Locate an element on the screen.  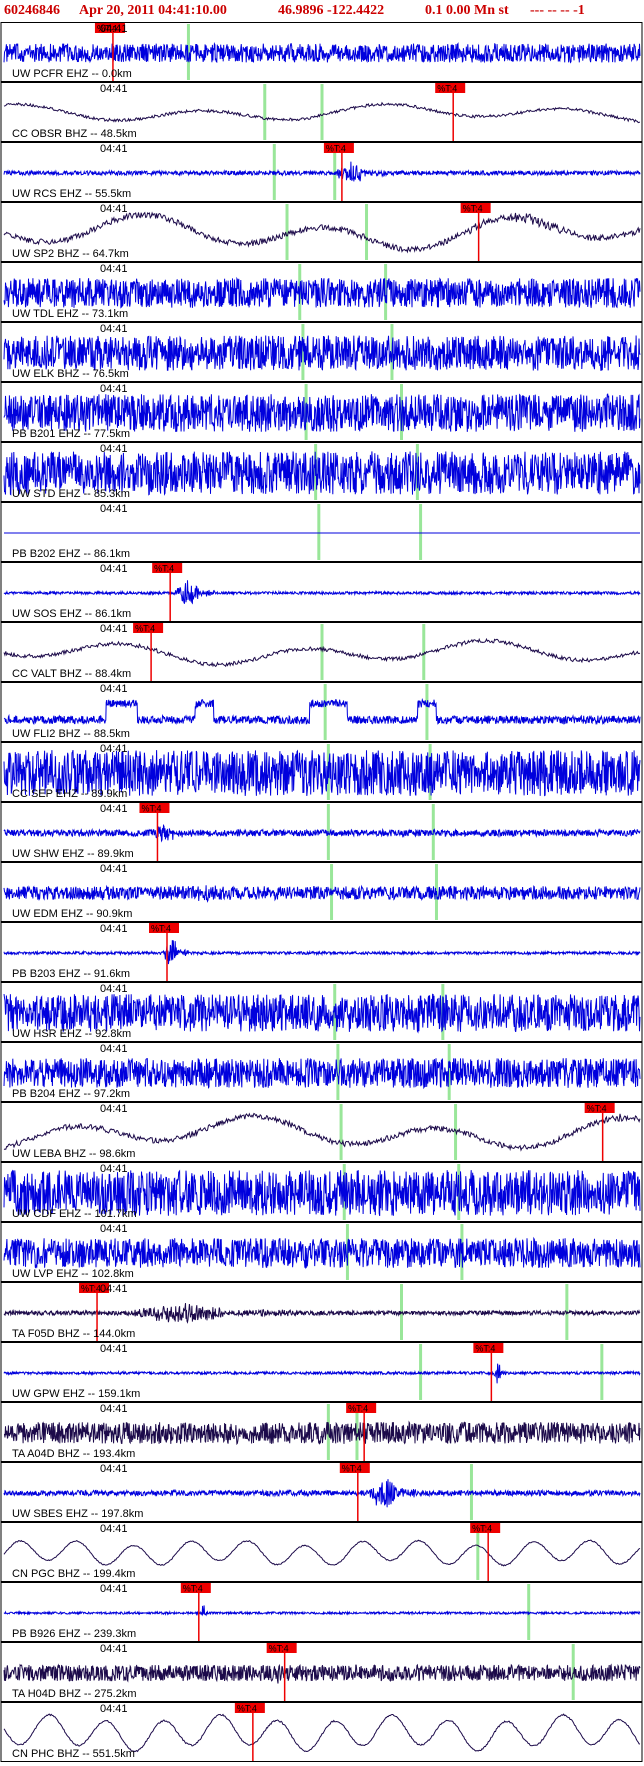
seismogram-panel: 04:41 PB B202 EHZ -- 86.1km is located at coordinates (322, 532).